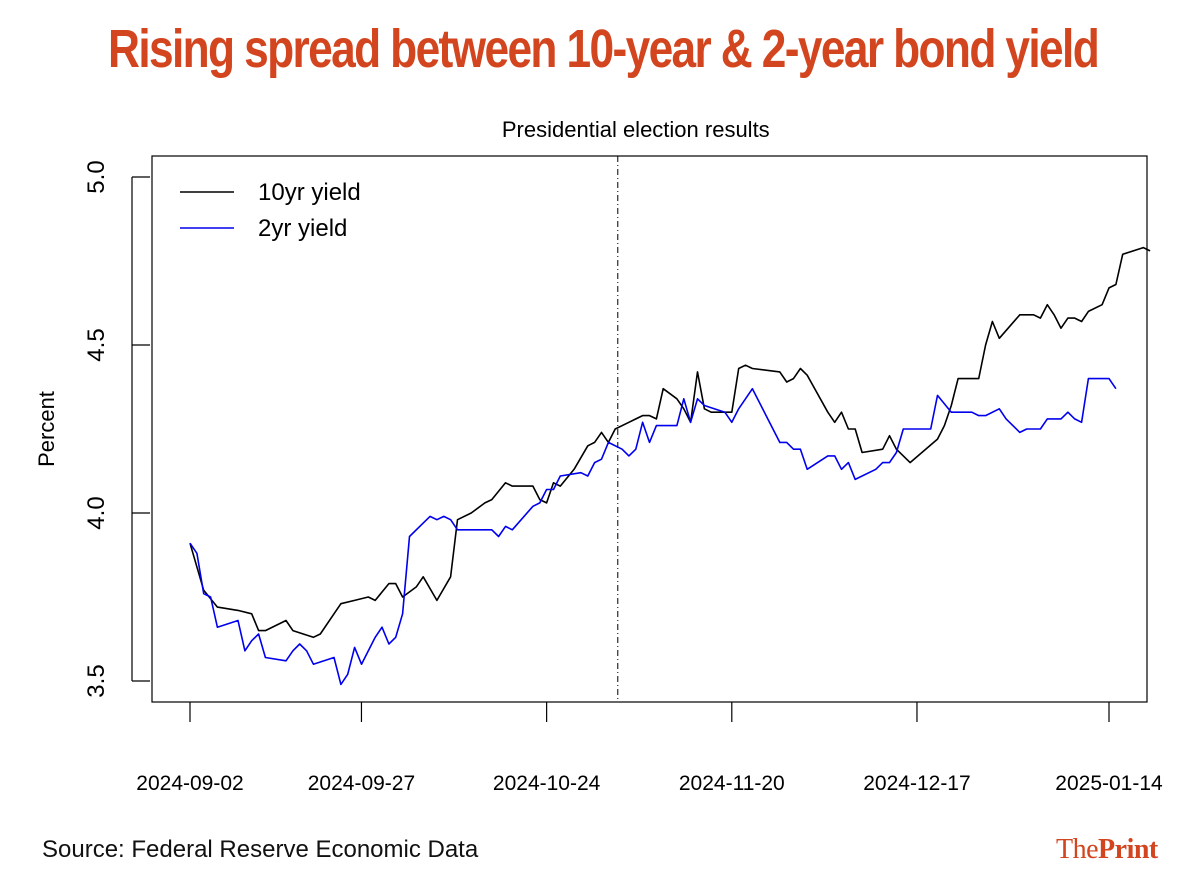  I want to click on x-tick-label-2: 2024-10-24, so click(547, 783).